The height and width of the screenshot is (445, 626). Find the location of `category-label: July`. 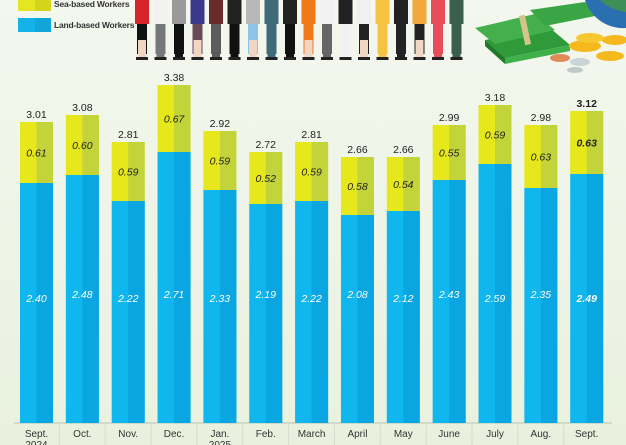

category-label: July is located at coordinates (495, 434).